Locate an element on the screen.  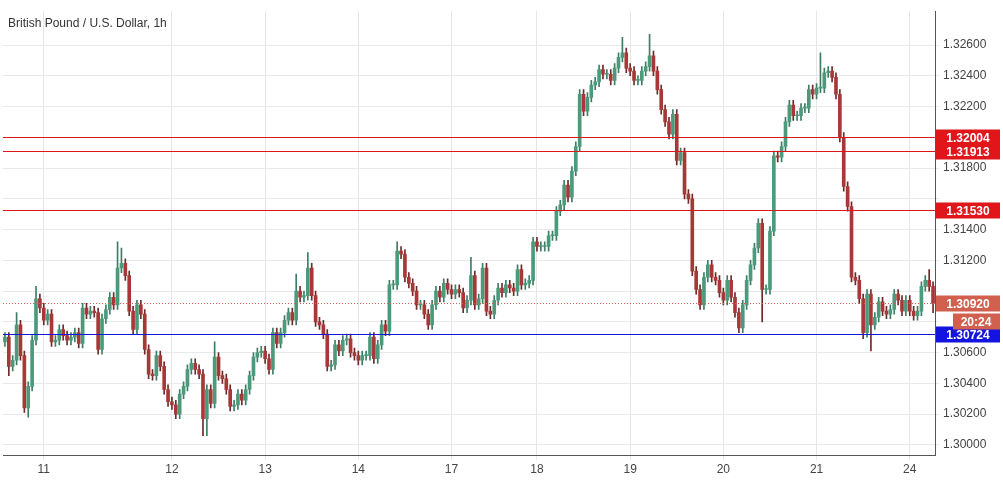
x-tick-label: 18 is located at coordinates (537, 469).